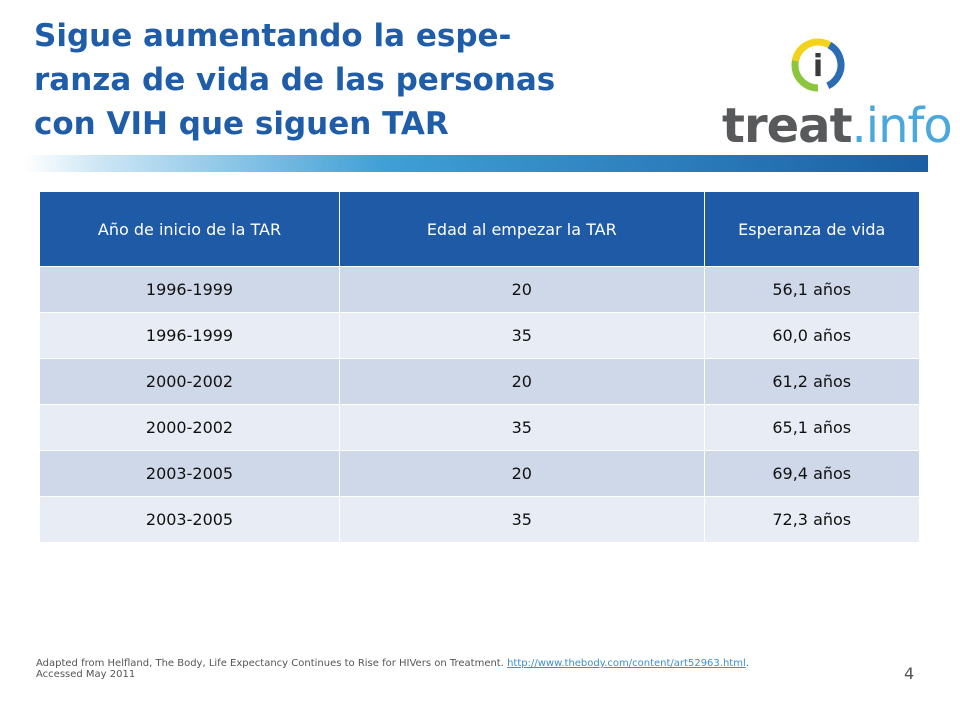  I want to click on table-row: 1996-1999 20 56,1 años, so click(479, 289).